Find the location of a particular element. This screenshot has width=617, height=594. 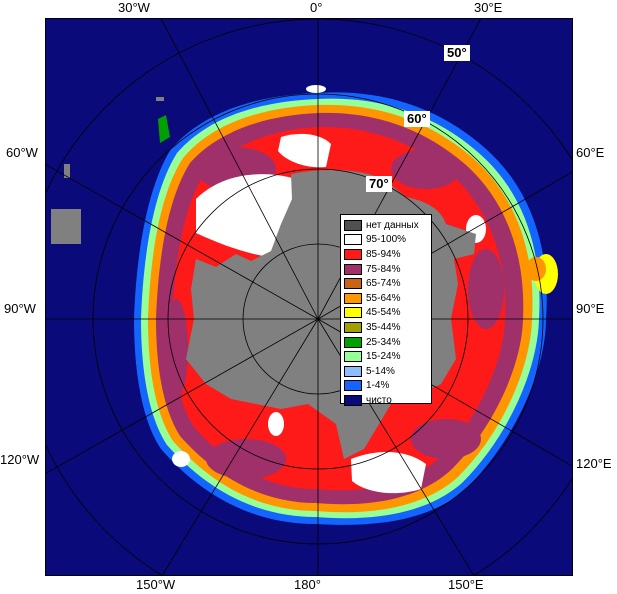

legend-item: нет данных is located at coordinates (386, 225).